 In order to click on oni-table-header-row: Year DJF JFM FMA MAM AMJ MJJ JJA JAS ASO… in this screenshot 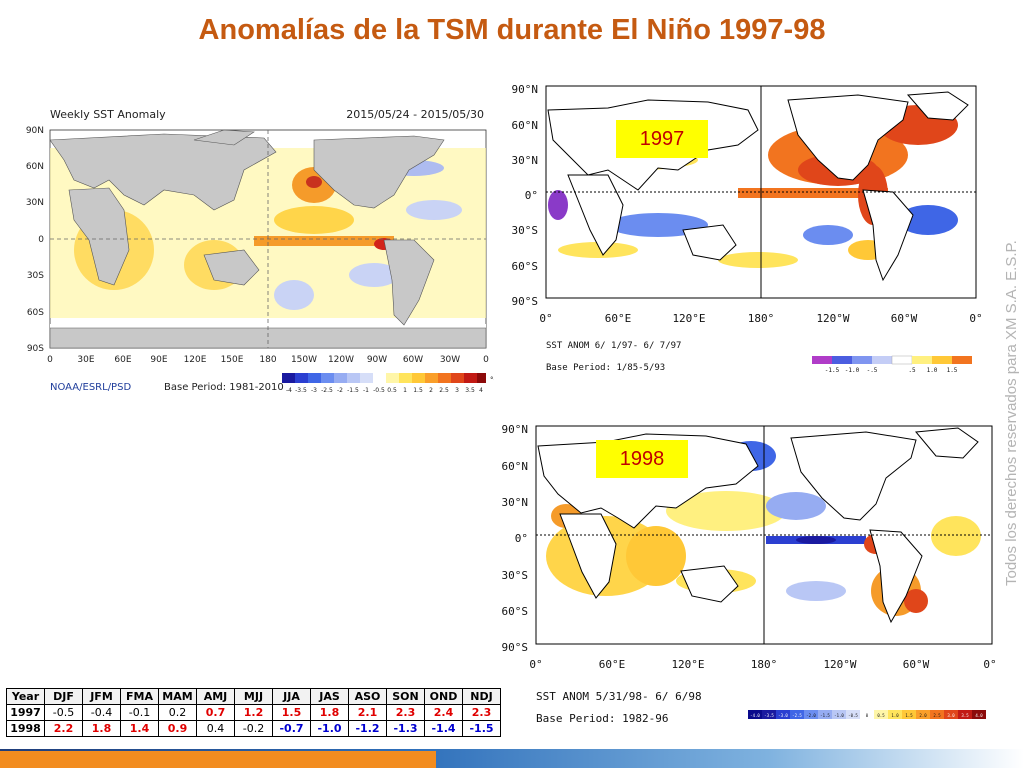, I will do `click(253, 696)`.